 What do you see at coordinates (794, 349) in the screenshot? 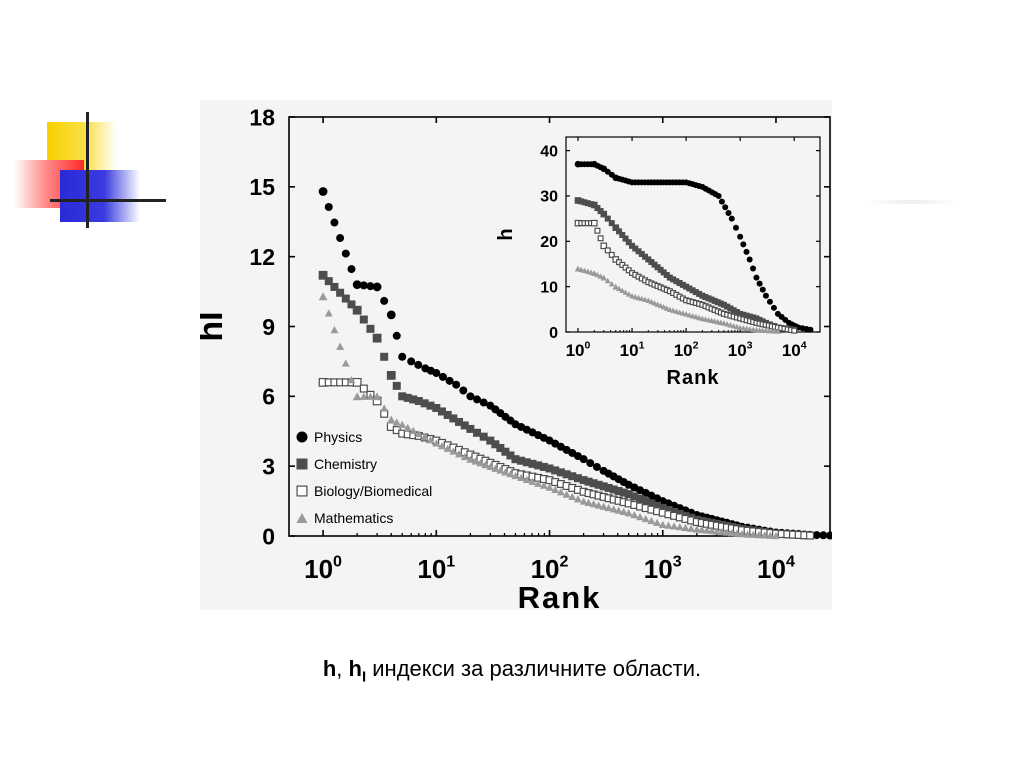
I see `inset-xtick-label: 104` at bounding box center [794, 349].